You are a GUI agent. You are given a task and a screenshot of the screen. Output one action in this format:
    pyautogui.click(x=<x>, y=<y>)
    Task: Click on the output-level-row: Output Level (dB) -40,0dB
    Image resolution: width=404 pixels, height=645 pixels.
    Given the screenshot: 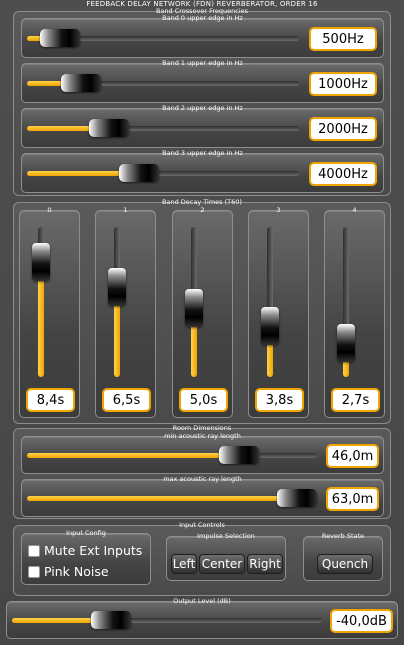 What is the action you would take?
    pyautogui.click(x=202, y=618)
    